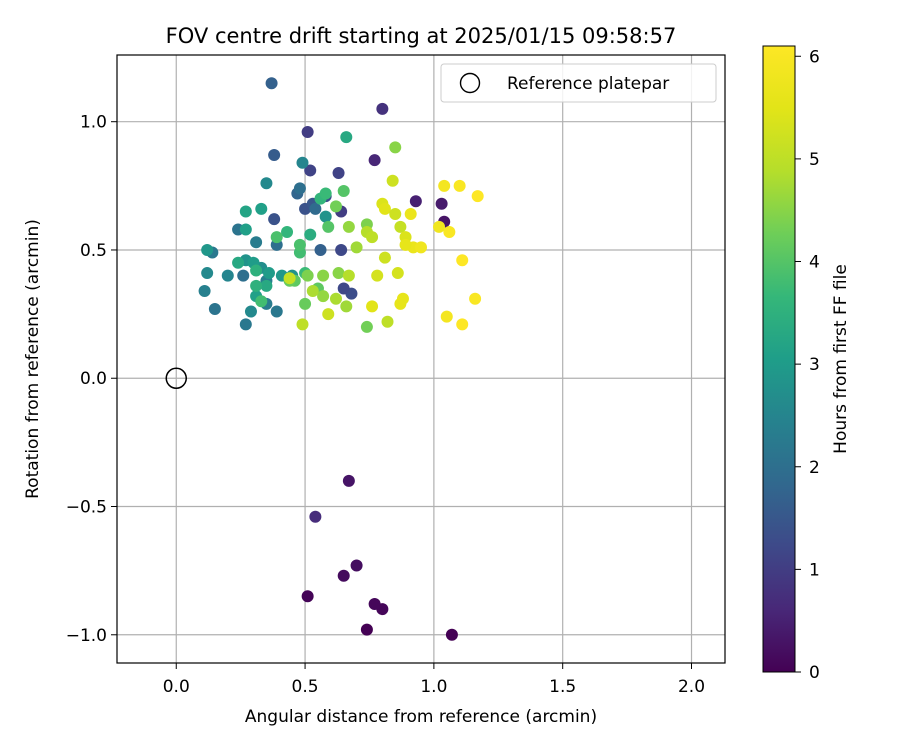 This screenshot has width=900, height=750. I want to click on x-axis-label: Angular distance from reference (arcmin), so click(421, 717).